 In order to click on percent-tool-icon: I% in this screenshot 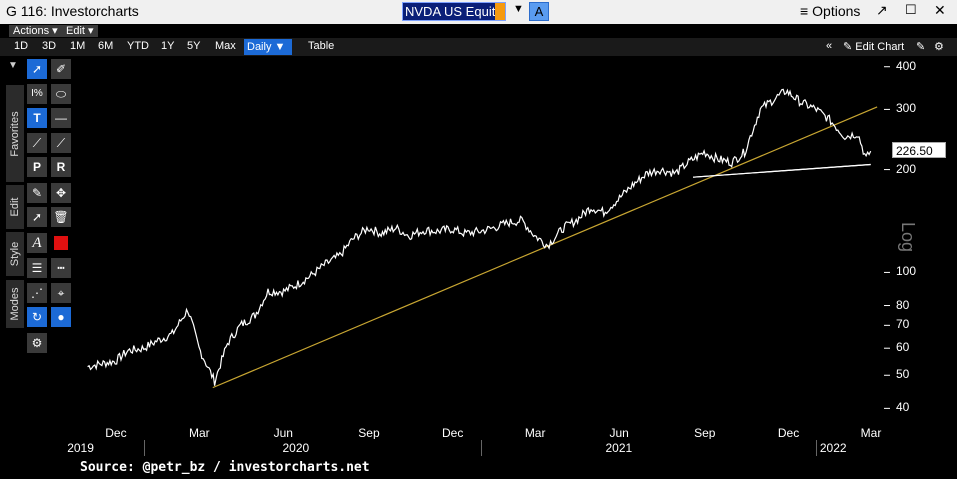, I will do `click(37, 94)`.